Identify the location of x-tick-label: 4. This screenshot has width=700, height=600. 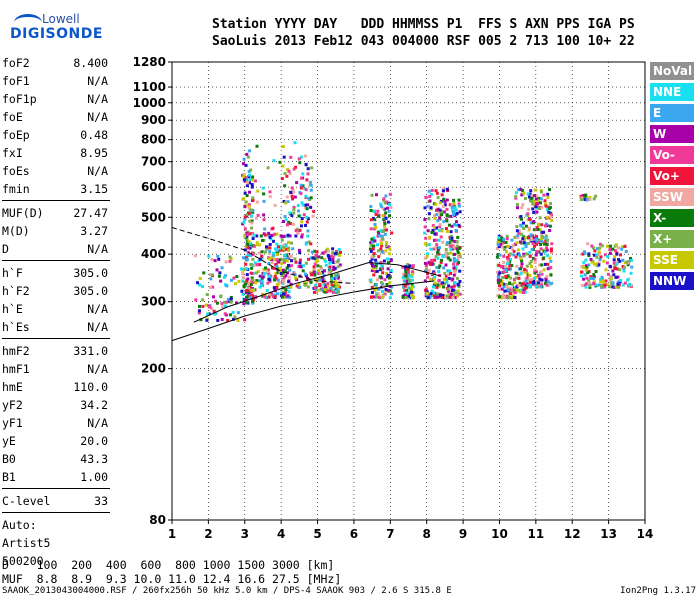
(281, 534).